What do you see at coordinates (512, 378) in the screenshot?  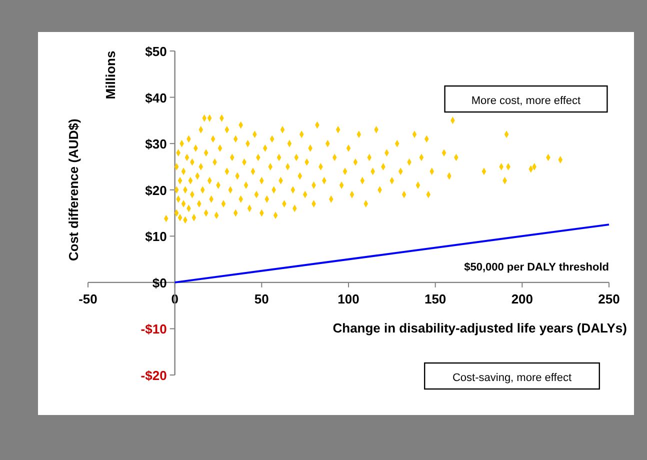 I see `annotation: Cost-saving, more effect` at bounding box center [512, 378].